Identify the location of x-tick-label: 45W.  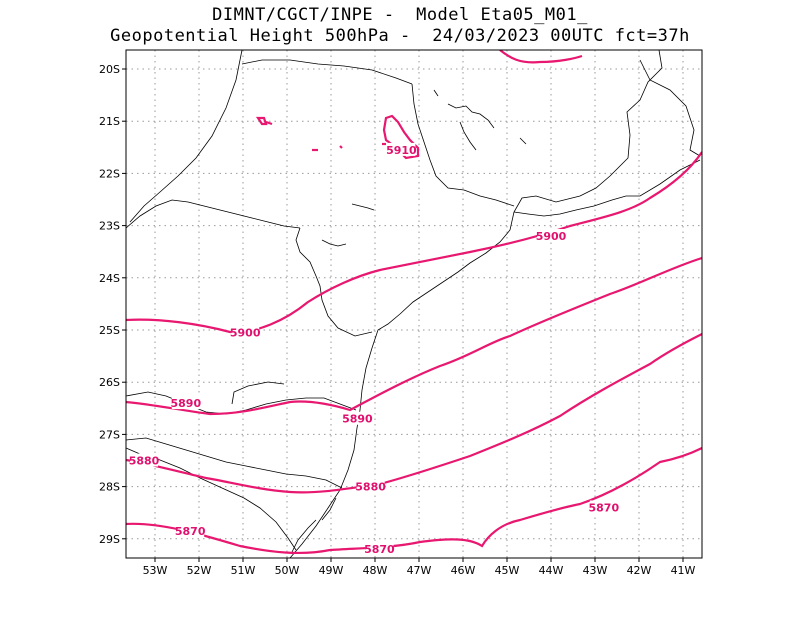
(507, 570).